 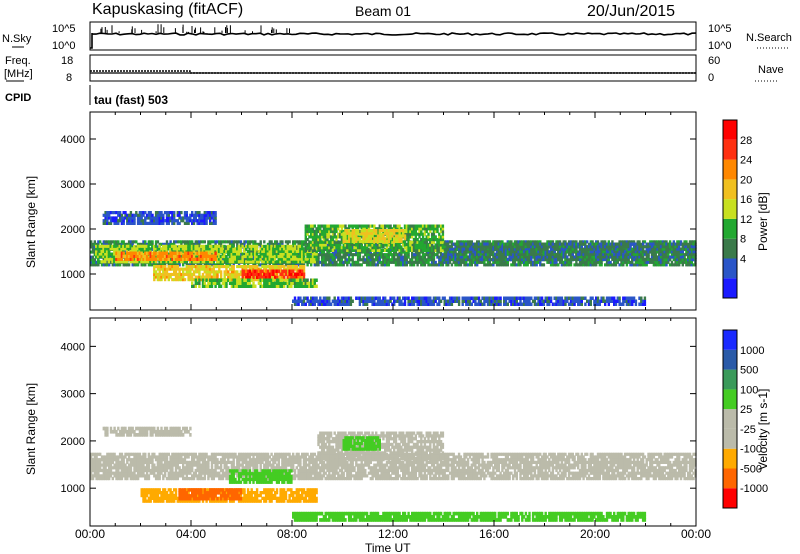 What do you see at coordinates (195, 28) in the screenshot?
I see `nsky-spikes` at bounding box center [195, 28].